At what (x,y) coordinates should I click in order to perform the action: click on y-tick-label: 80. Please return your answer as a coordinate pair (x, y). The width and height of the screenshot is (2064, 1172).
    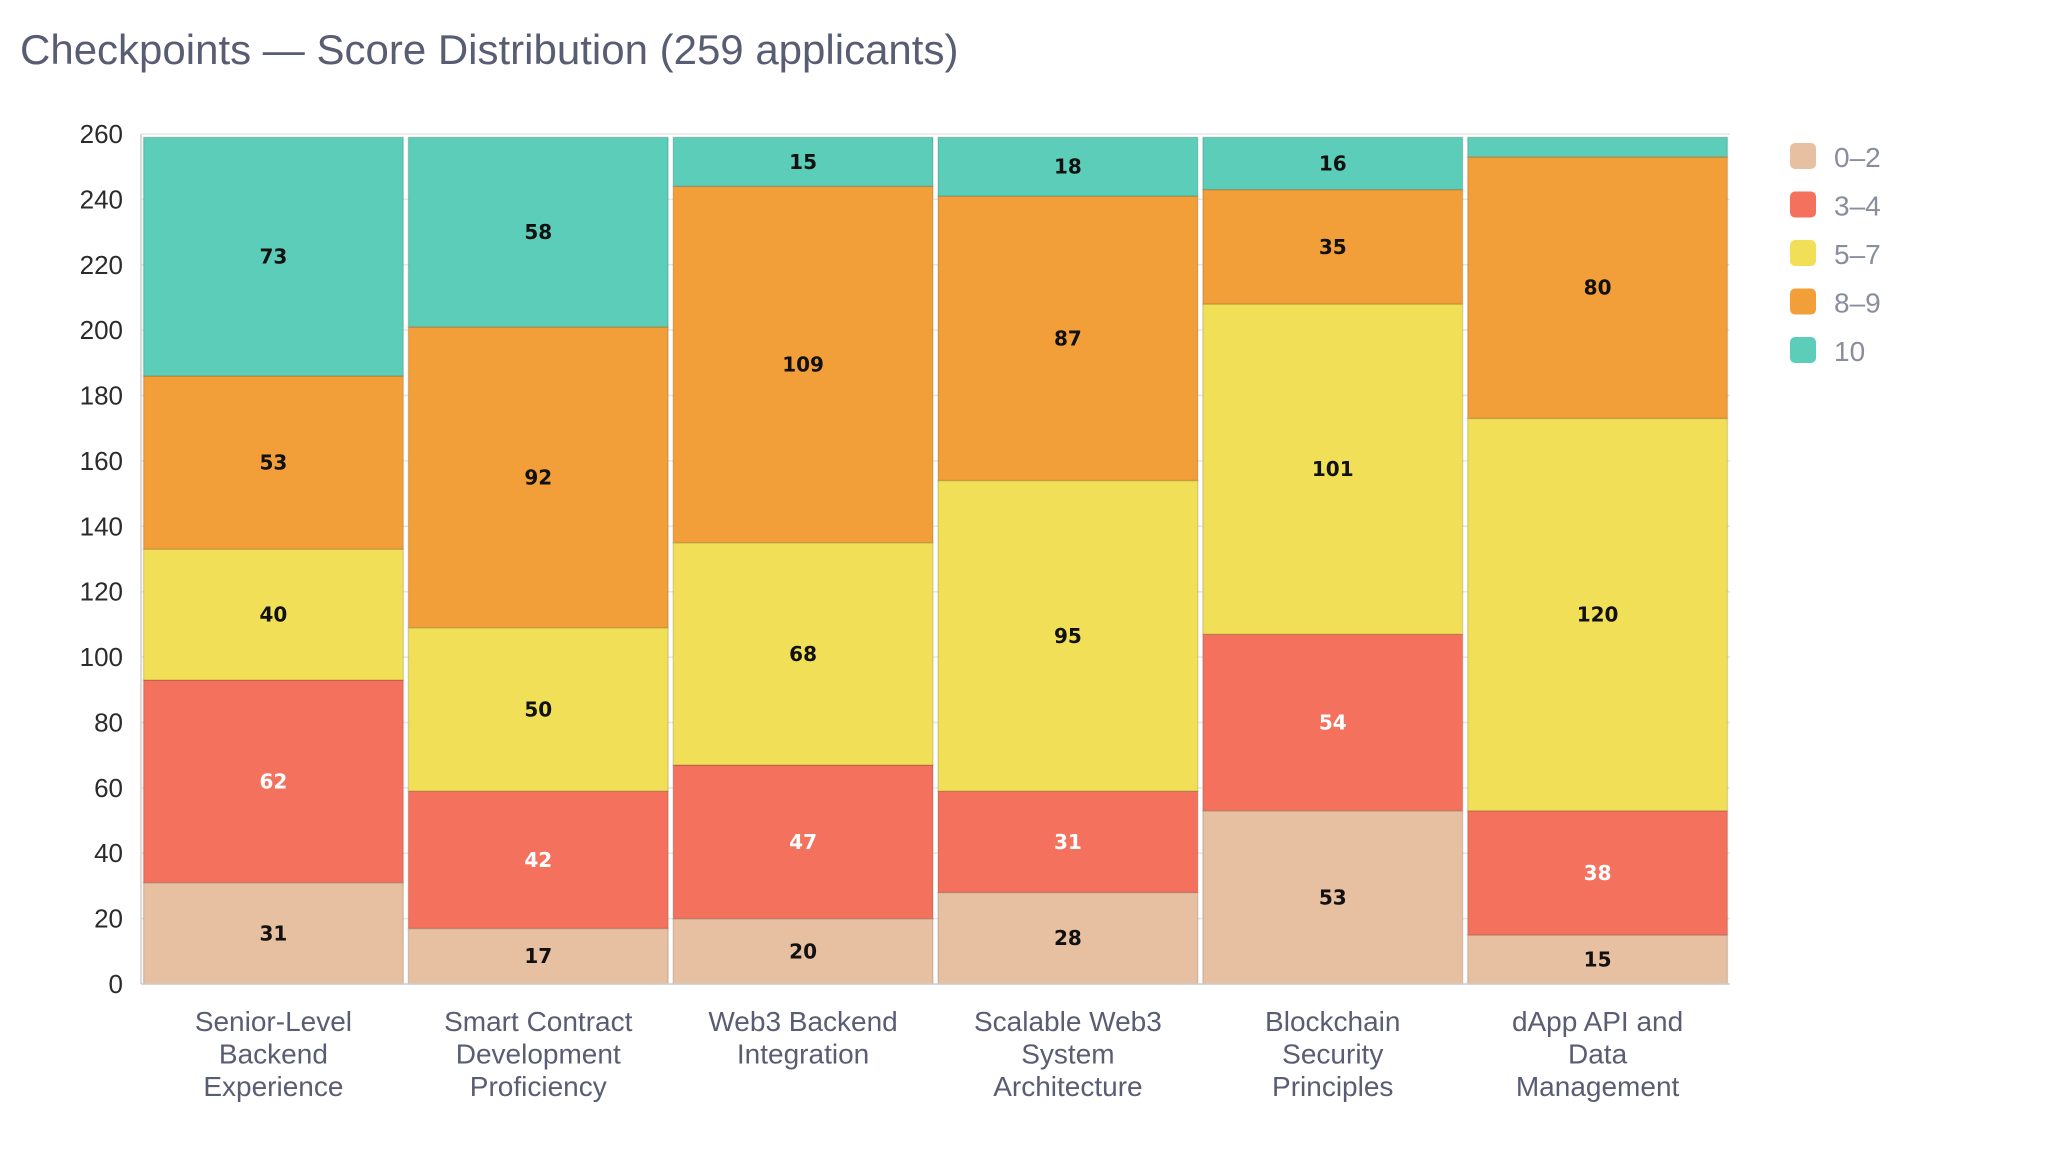
    Looking at the image, I should click on (108, 722).